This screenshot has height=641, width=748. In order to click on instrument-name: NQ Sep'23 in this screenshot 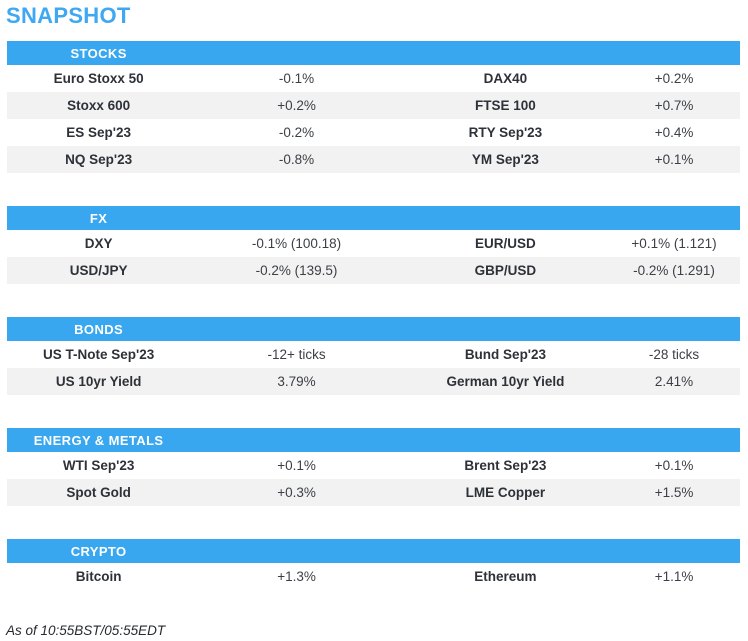, I will do `click(99, 159)`.